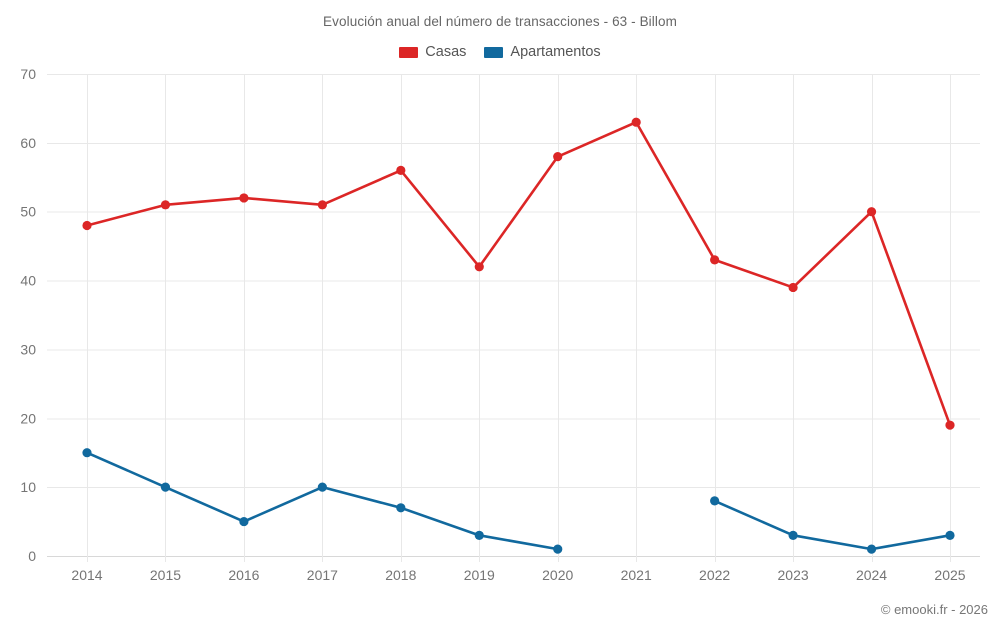  What do you see at coordinates (28, 74) in the screenshot?
I see `y-axis-tick-label: 70` at bounding box center [28, 74].